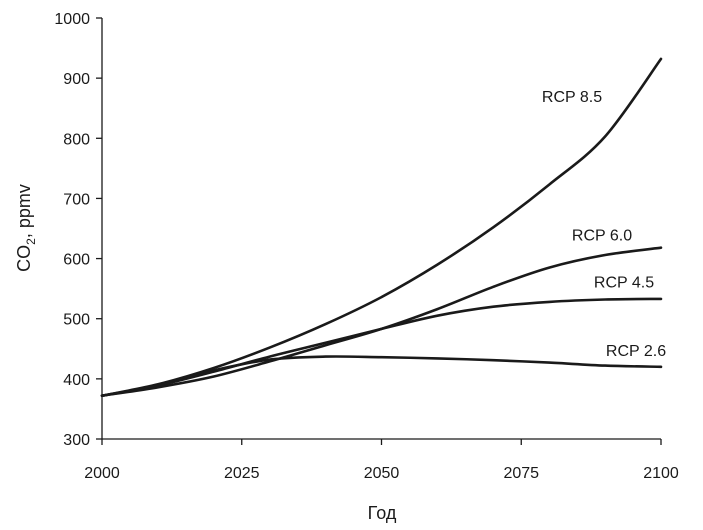  Describe the element at coordinates (572, 97) in the screenshot. I see `series-label-rcp-8-5: RCP 8.5` at that location.